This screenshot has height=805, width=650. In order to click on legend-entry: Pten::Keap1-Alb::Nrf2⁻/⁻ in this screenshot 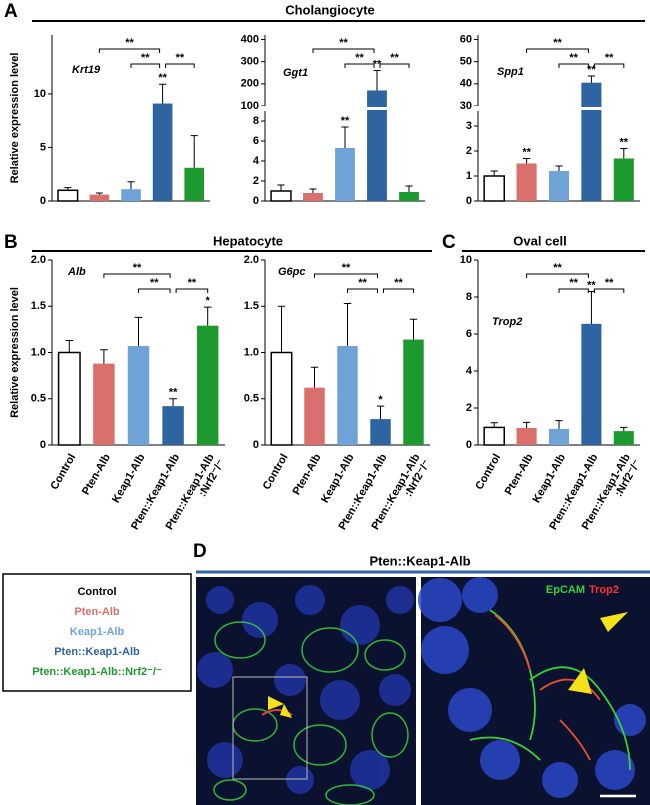, I will do `click(97, 672)`.